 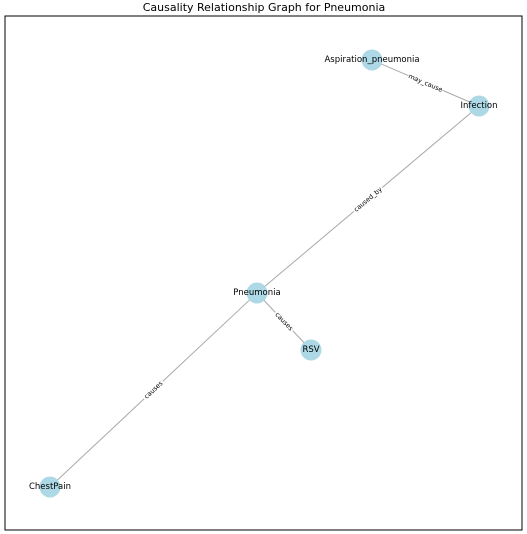 I want to click on node-label-aspiration: Aspiration_pneumonia, so click(x=371, y=60).